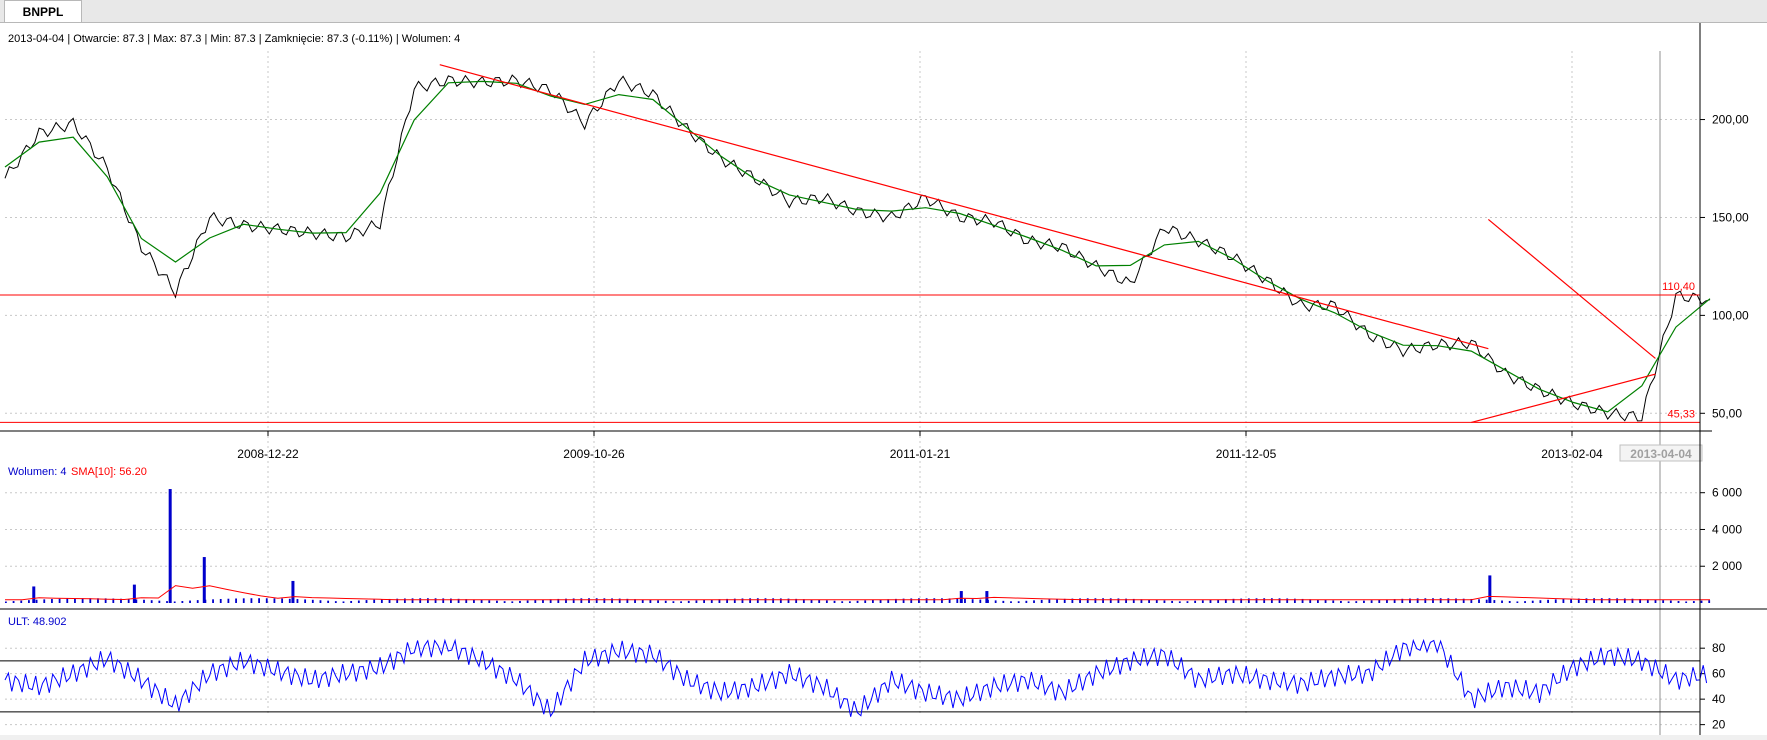 This screenshot has height=740, width=1767. What do you see at coordinates (1246, 454) in the screenshot?
I see `x-tick-label: 2011-12-05` at bounding box center [1246, 454].